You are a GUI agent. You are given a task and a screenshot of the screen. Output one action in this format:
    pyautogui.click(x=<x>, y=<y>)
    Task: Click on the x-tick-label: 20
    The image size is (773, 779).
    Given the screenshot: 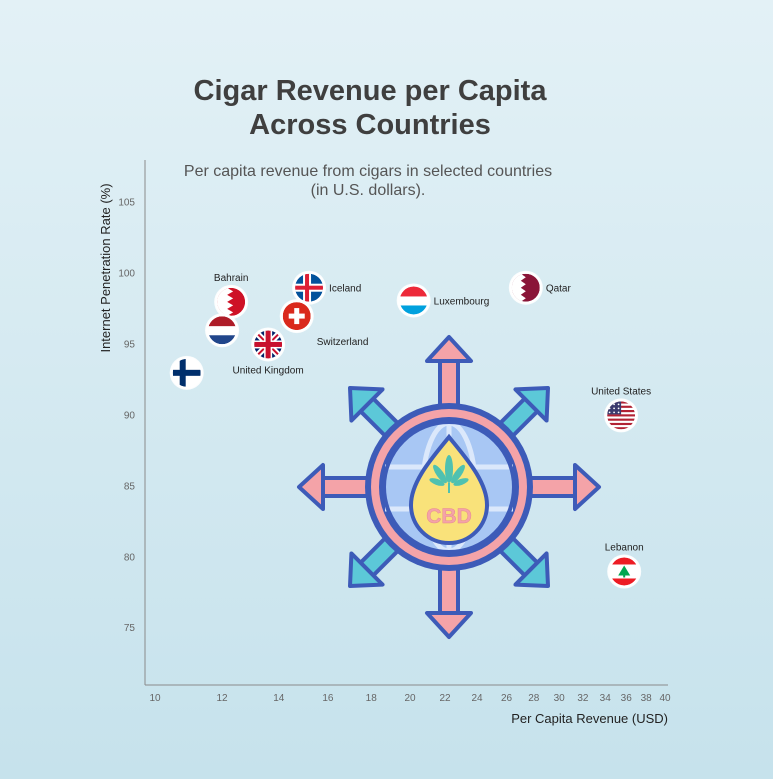 What is the action you would take?
    pyautogui.click(x=410, y=698)
    